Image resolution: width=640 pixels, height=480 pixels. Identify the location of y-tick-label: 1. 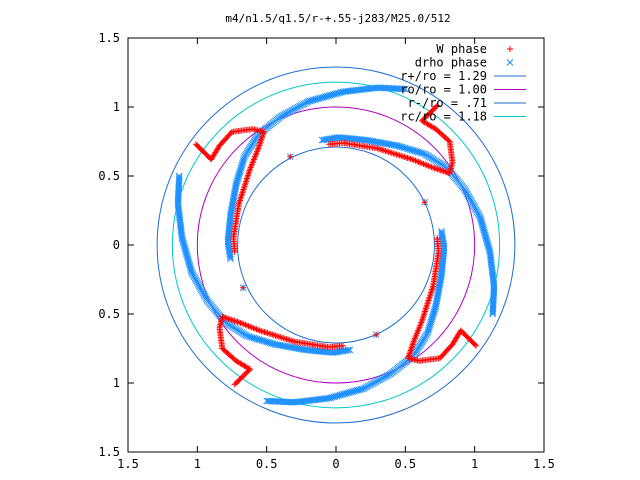
(116, 383).